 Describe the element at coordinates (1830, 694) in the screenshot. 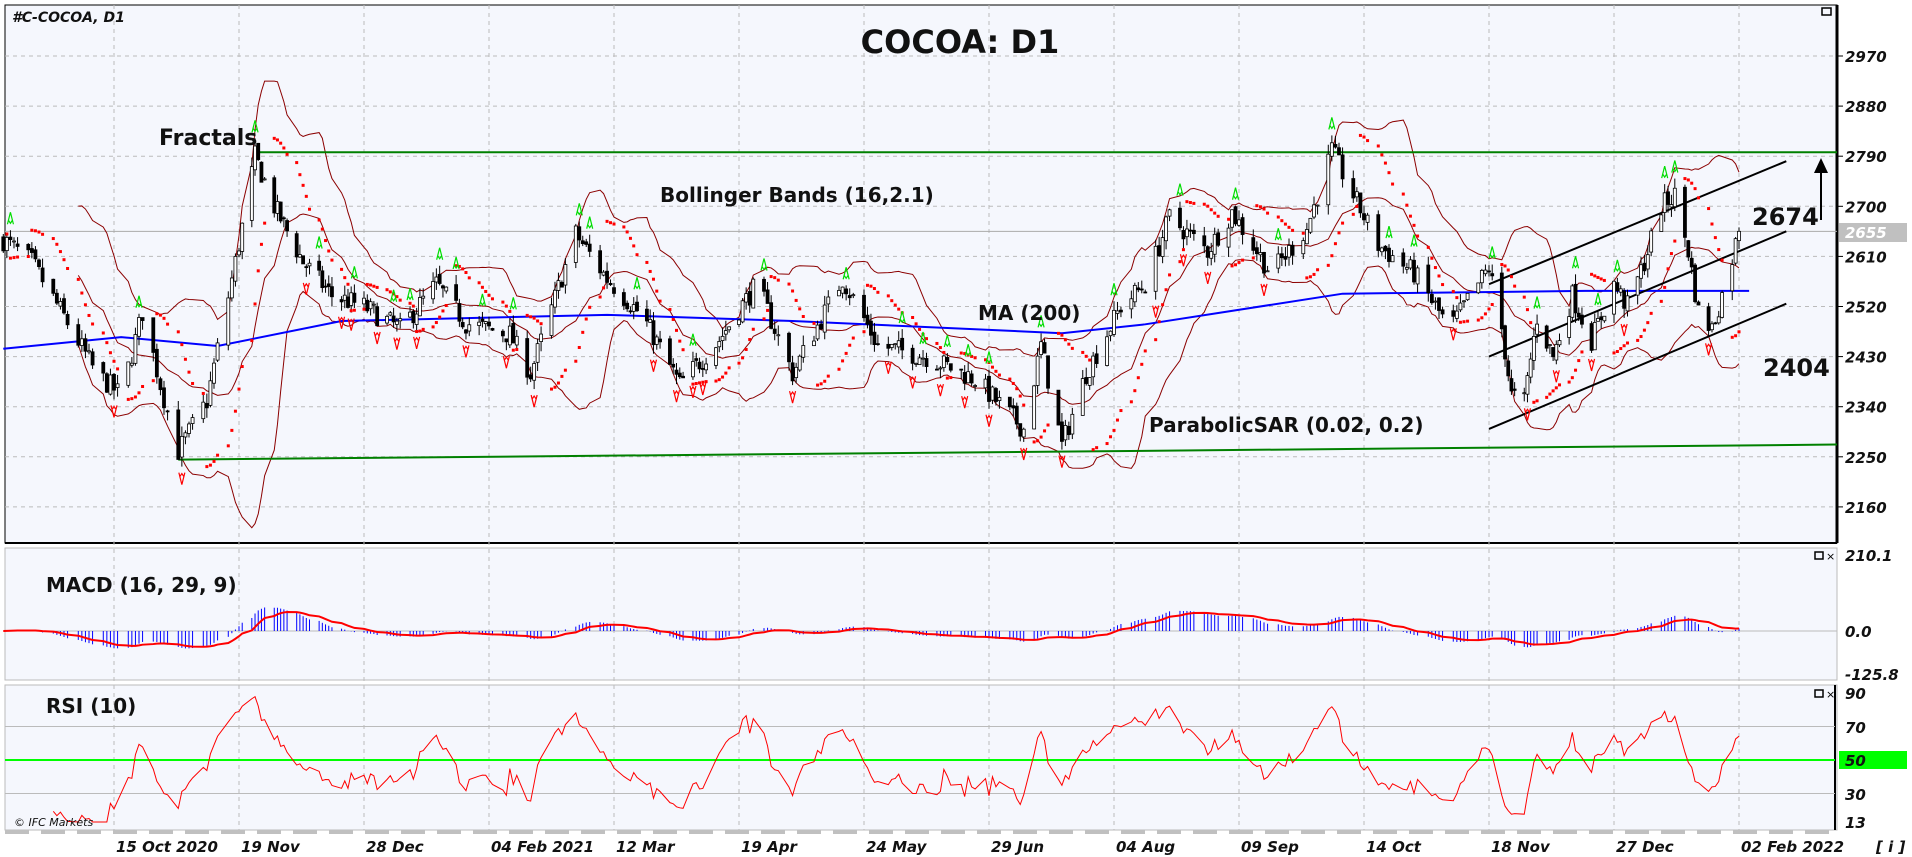

I see `close-rsi-icon: ×` at that location.